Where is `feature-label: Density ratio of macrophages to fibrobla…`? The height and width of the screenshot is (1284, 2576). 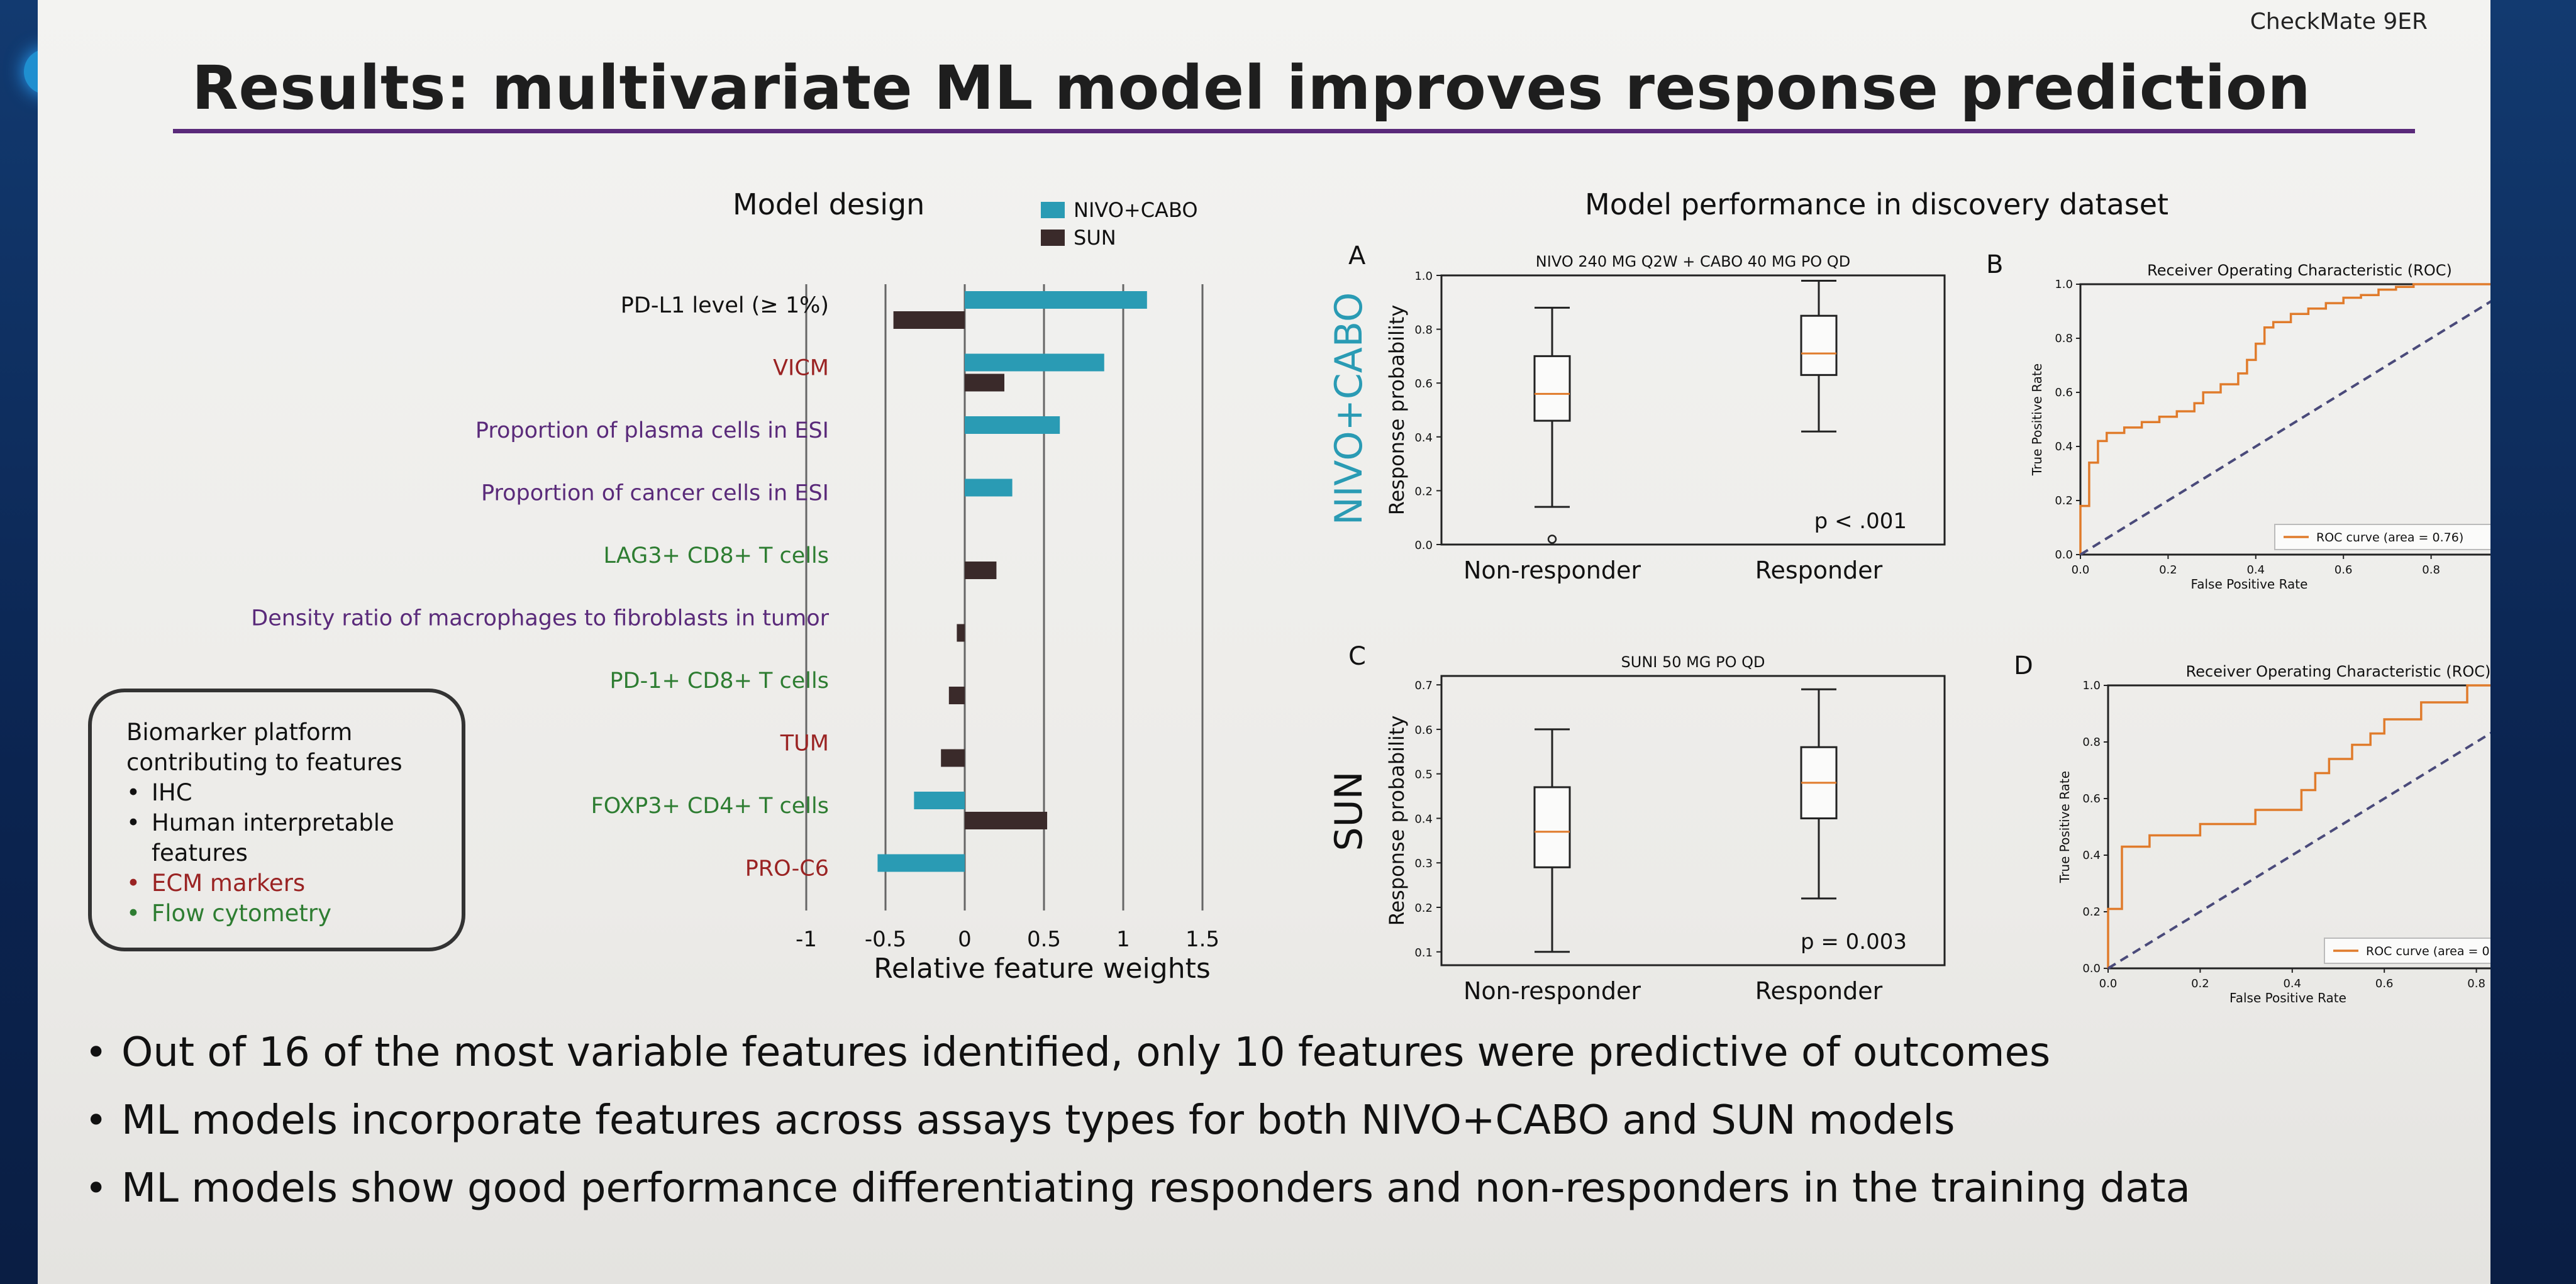
feature-label: Density ratio of macrophages to fibrobla… is located at coordinates (540, 618).